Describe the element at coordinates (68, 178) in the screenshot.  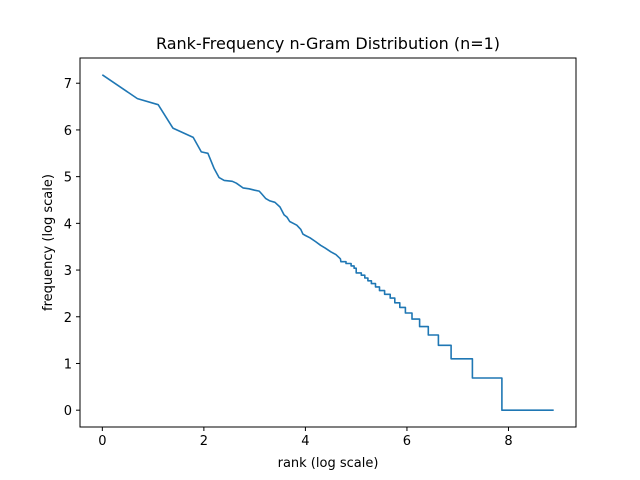
I see `y-tick-label: 5` at that location.